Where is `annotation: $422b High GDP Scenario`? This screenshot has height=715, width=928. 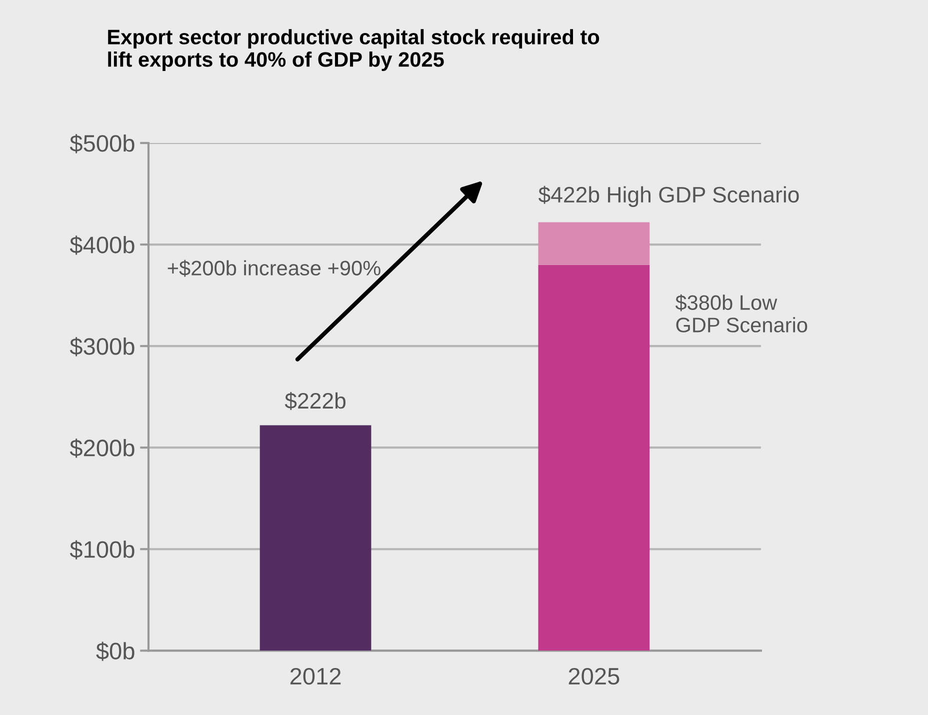 annotation: $422b High GDP Scenario is located at coordinates (668, 196).